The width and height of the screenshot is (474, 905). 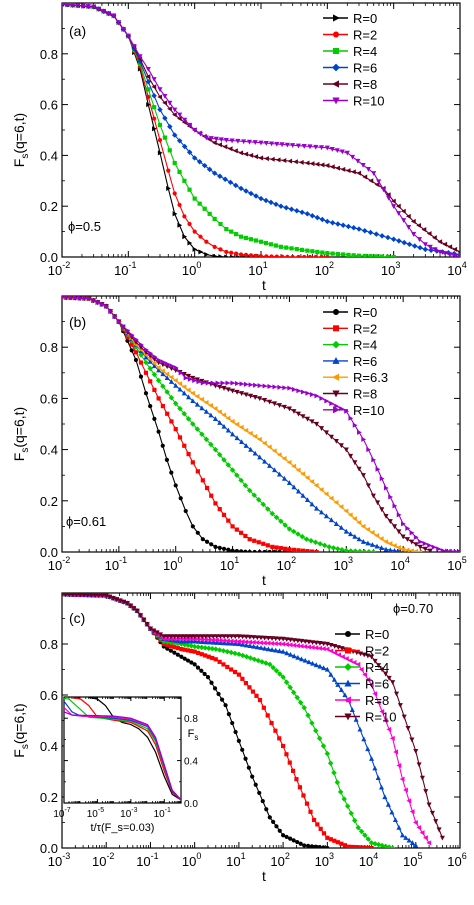 What do you see at coordinates (191, 719) in the screenshot?
I see `y-tick-label: 0.8` at bounding box center [191, 719].